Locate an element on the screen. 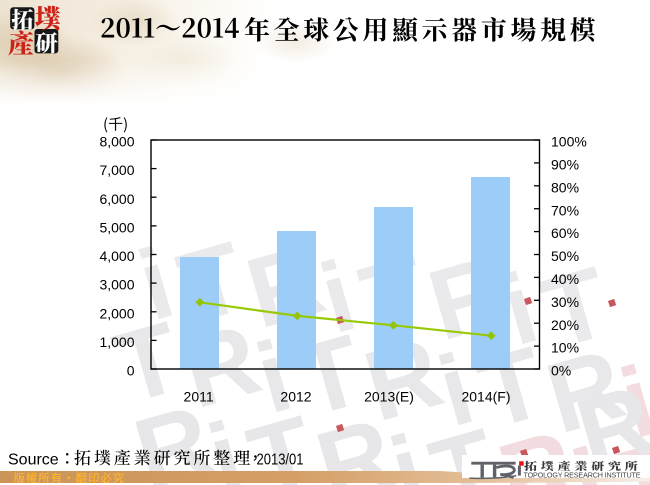 The width and height of the screenshot is (650, 485). svg-text: 8,000 is located at coordinates (116, 142).